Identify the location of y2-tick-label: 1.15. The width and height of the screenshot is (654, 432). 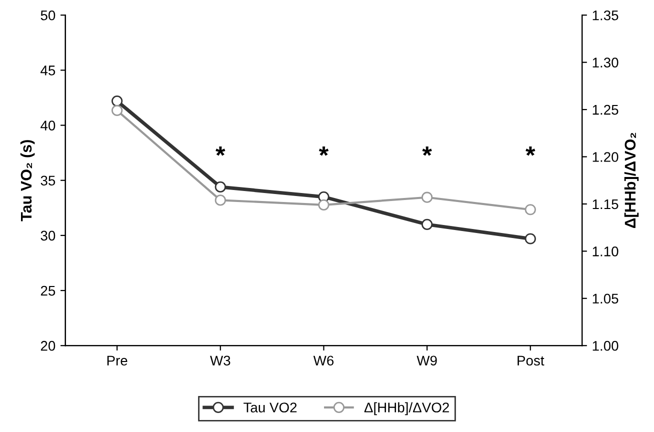
(605, 204).